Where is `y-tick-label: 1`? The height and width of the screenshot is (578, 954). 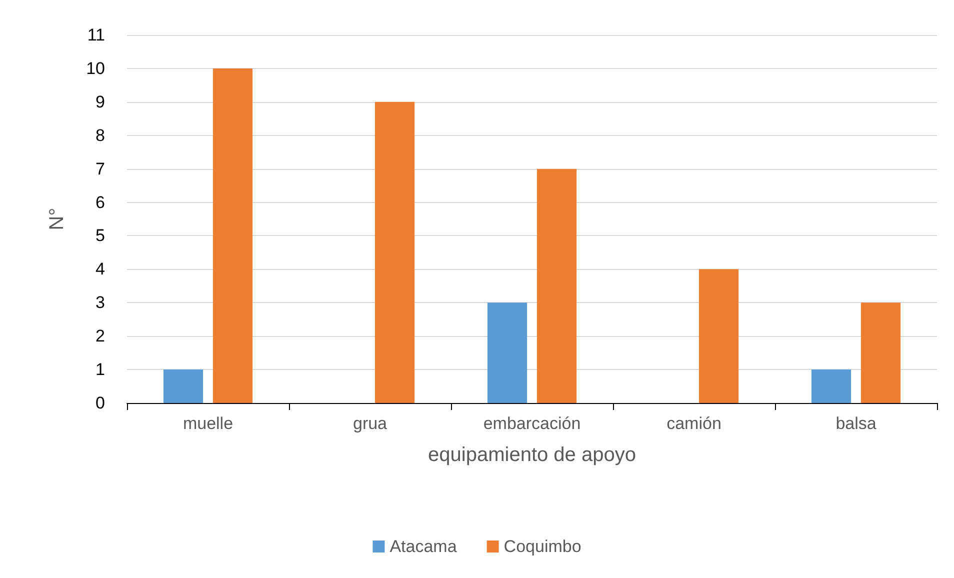 y-tick-label: 1 is located at coordinates (100, 370).